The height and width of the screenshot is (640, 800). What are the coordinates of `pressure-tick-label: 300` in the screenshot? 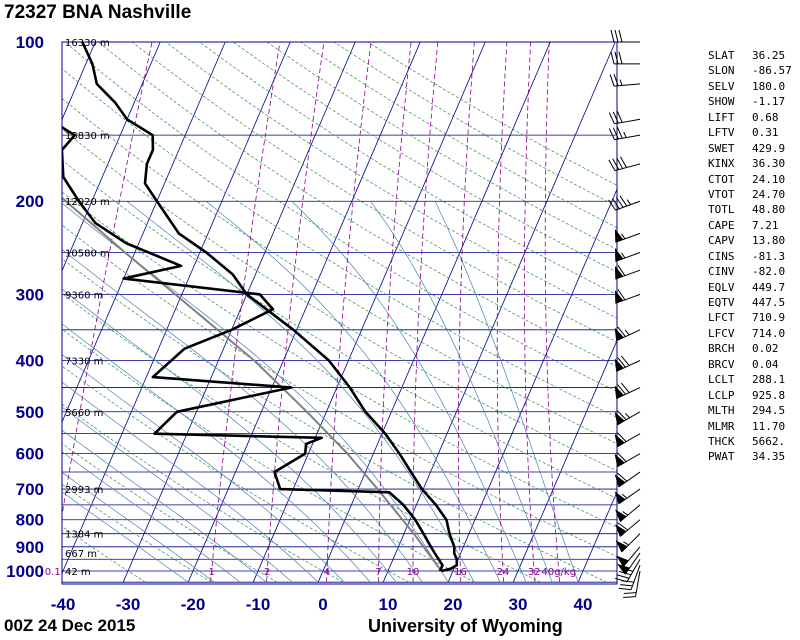 It's located at (30, 294).